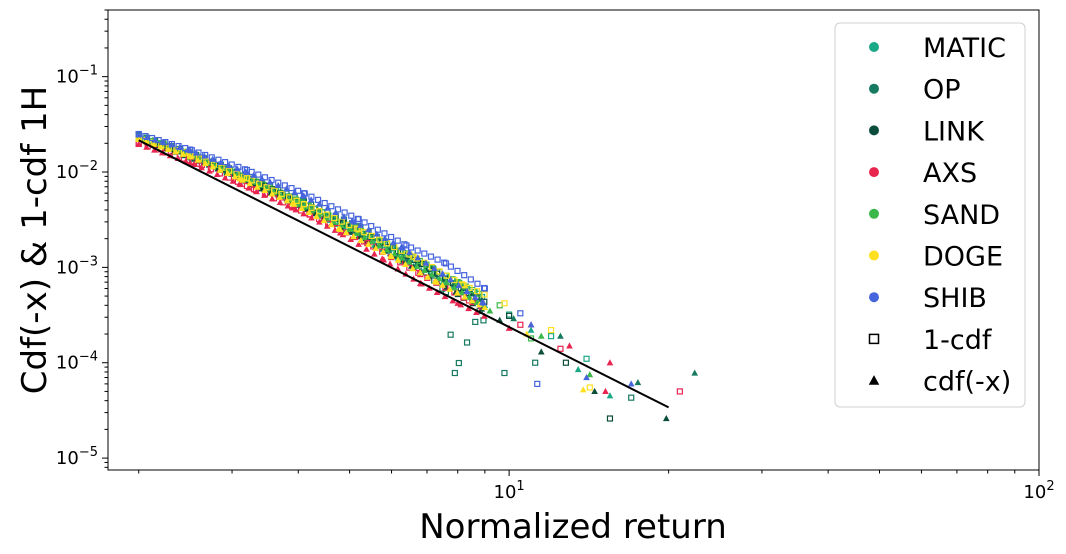 Image resolution: width=1066 pixels, height=554 pixels. I want to click on legend-label: MATIC, so click(964, 48).